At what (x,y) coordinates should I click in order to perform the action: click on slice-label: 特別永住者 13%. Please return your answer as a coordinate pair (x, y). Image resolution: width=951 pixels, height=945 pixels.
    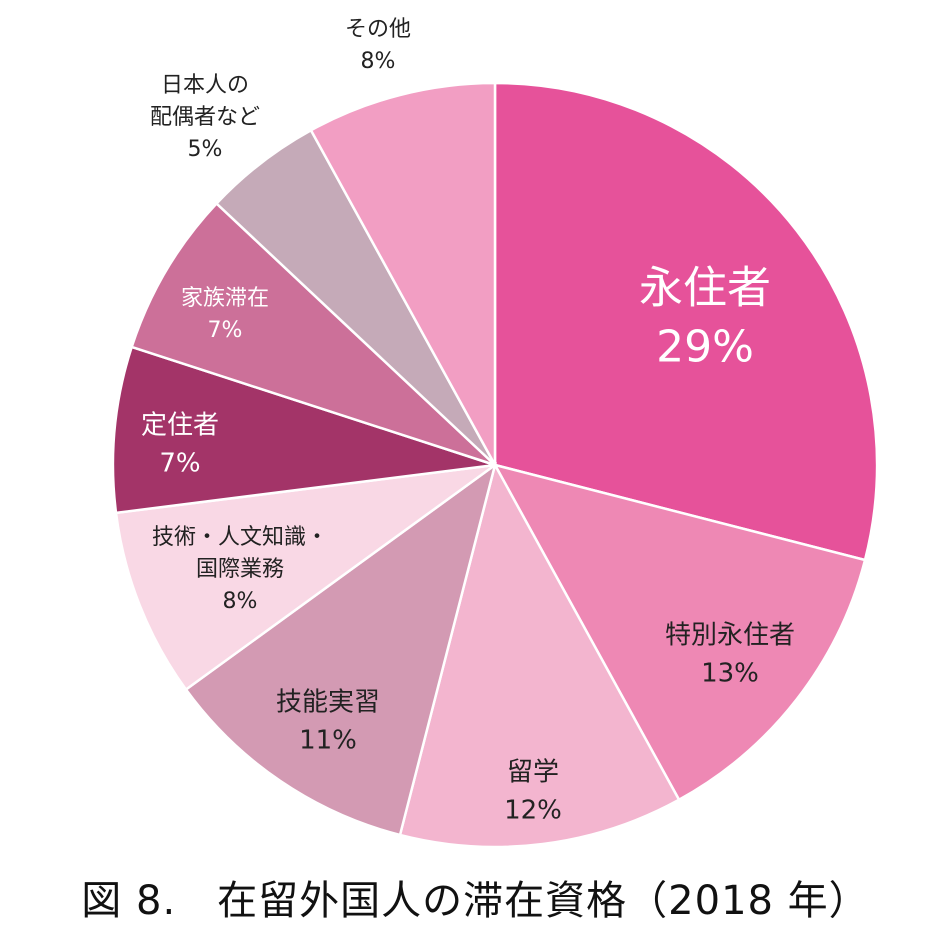
    Looking at the image, I should click on (730, 654).